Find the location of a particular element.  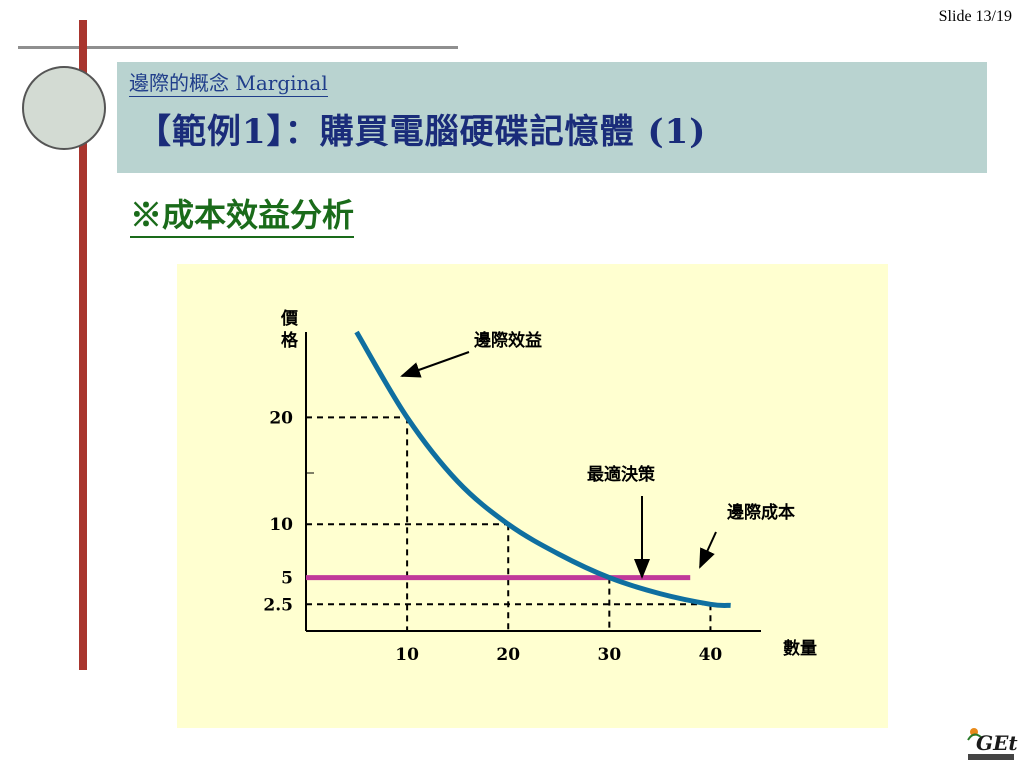

x-tick-label: 30 is located at coordinates (609, 655).